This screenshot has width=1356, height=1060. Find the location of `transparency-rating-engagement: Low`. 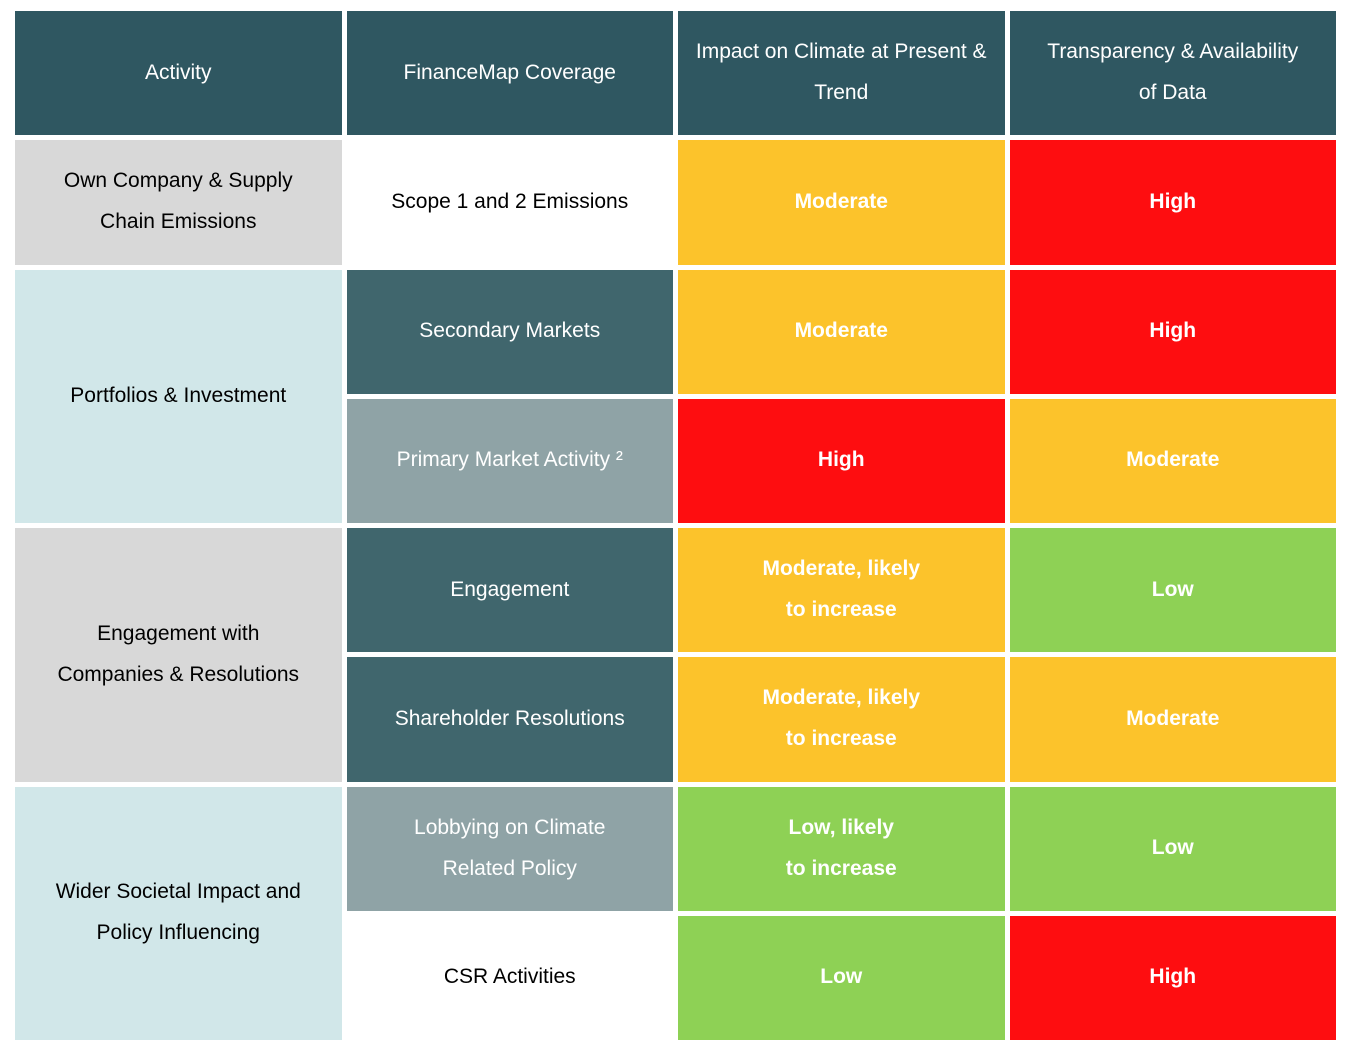

transparency-rating-engagement: Low is located at coordinates (1172, 590).